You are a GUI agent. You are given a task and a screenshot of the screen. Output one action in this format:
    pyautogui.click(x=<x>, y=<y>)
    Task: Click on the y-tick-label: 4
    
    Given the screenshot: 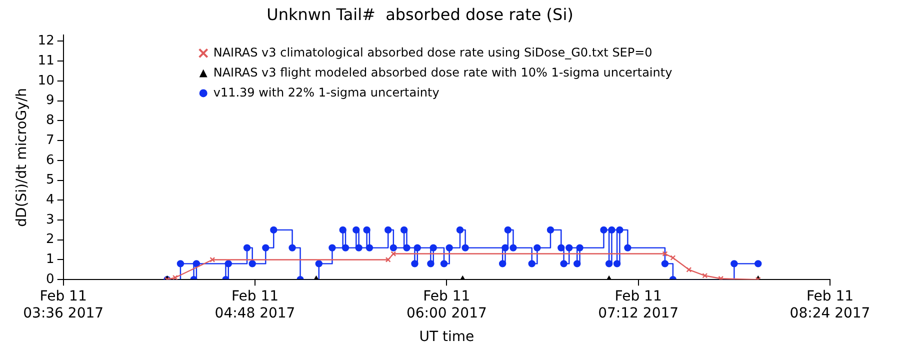 What is the action you would take?
    pyautogui.click(x=50, y=200)
    